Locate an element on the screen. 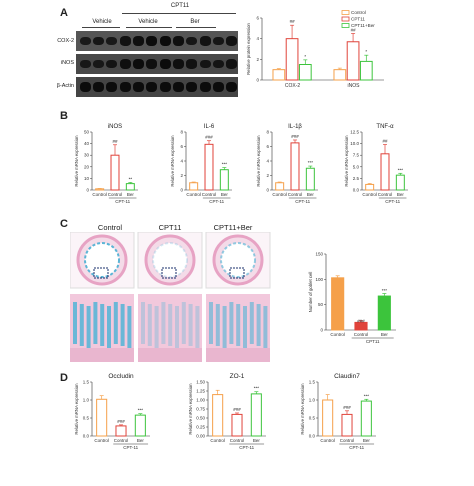 Image resolution: width=474 pixels, height=486 pixels. wb-label-ber: Ber is located at coordinates (195, 22).